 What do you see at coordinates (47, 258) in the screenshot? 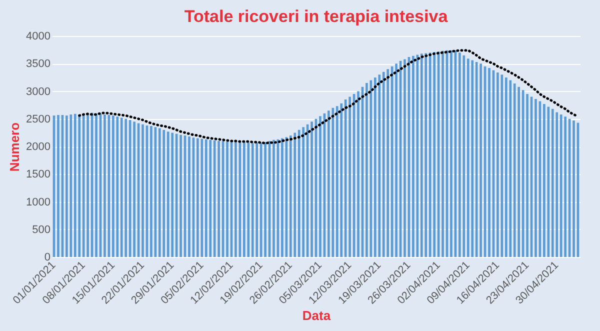
I see `y-tick-label: 0` at bounding box center [47, 258].